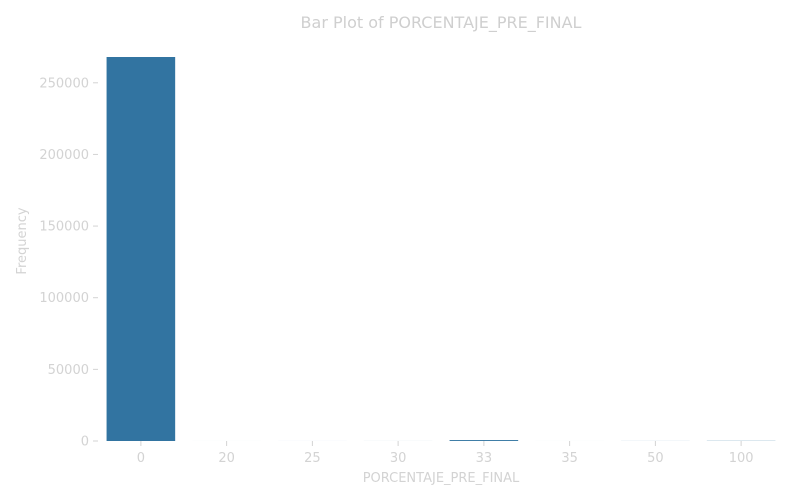 This screenshot has height=500, width=800. What do you see at coordinates (64, 298) in the screenshot?
I see `y-tick-label-100000: 100000` at bounding box center [64, 298].